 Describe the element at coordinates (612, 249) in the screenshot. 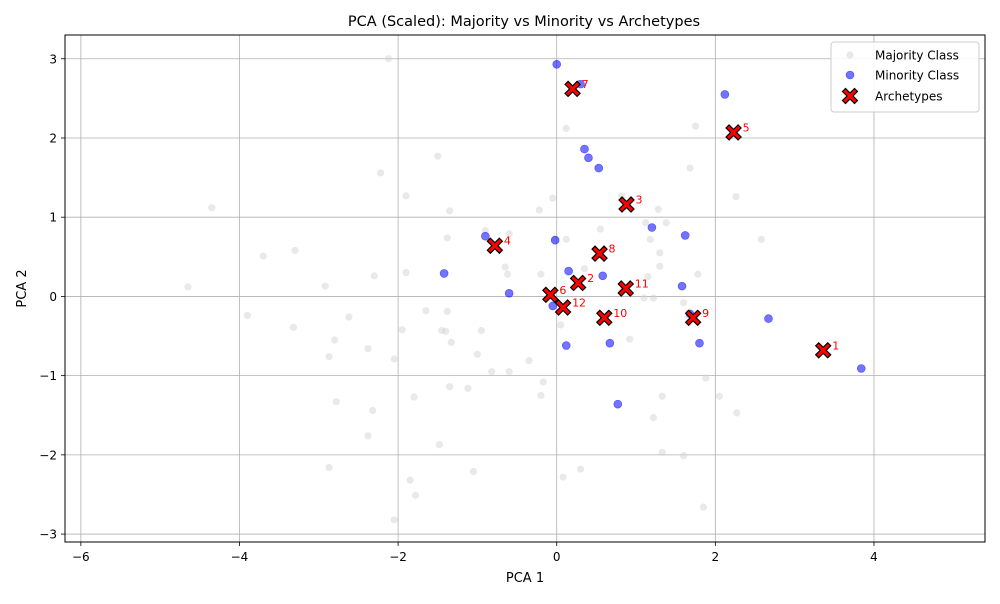

I see `archetype-label: 8` at that location.